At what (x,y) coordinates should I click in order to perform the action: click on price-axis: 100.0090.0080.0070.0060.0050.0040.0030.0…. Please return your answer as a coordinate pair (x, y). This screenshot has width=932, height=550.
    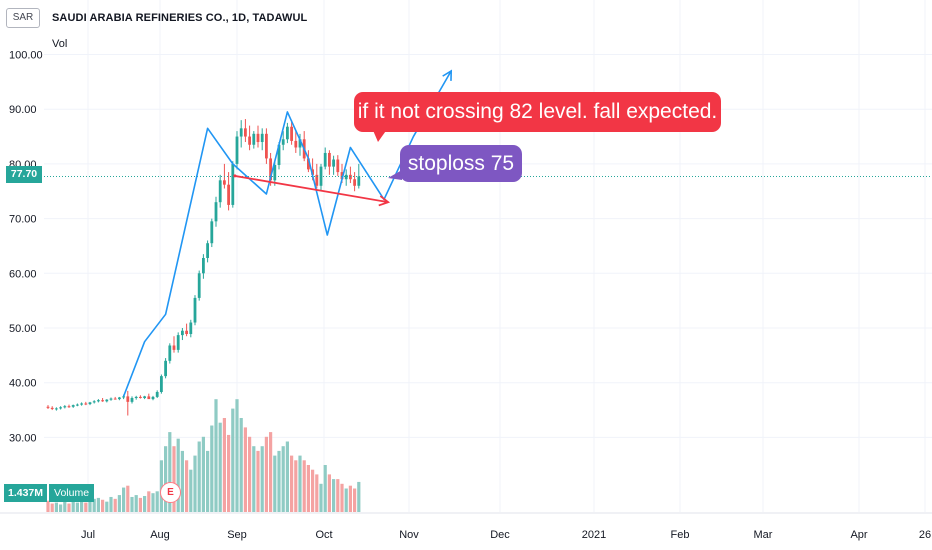
    Looking at the image, I should click on (26, 247).